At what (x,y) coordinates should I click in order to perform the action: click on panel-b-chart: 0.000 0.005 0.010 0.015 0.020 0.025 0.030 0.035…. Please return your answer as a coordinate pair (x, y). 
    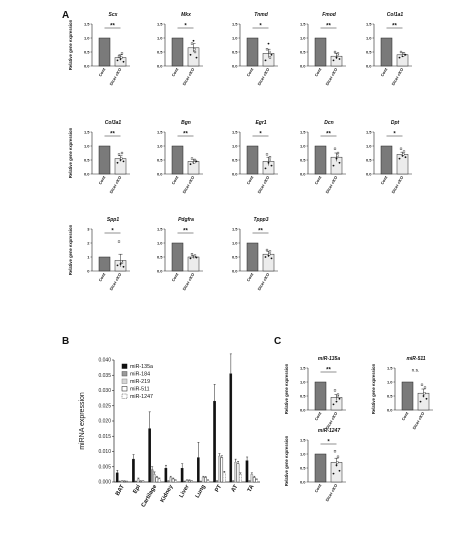
    Looking at the image, I should click on (169, 430).